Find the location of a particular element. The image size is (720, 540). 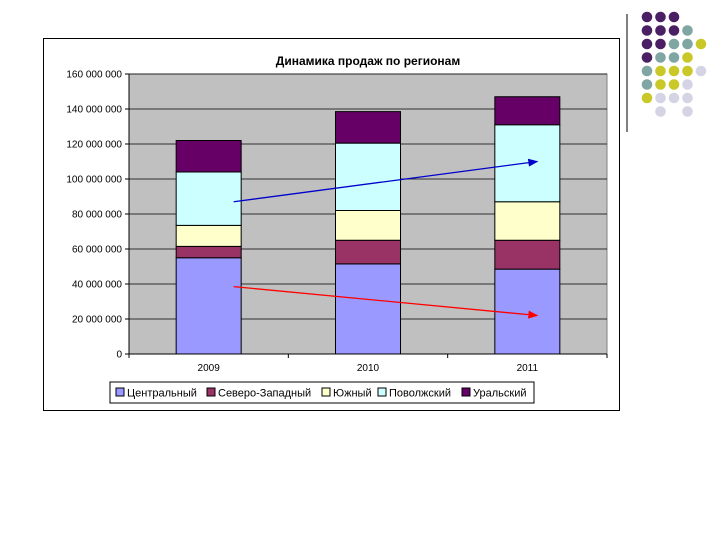

y-tick-label: 160 000 000 is located at coordinates (94, 75).